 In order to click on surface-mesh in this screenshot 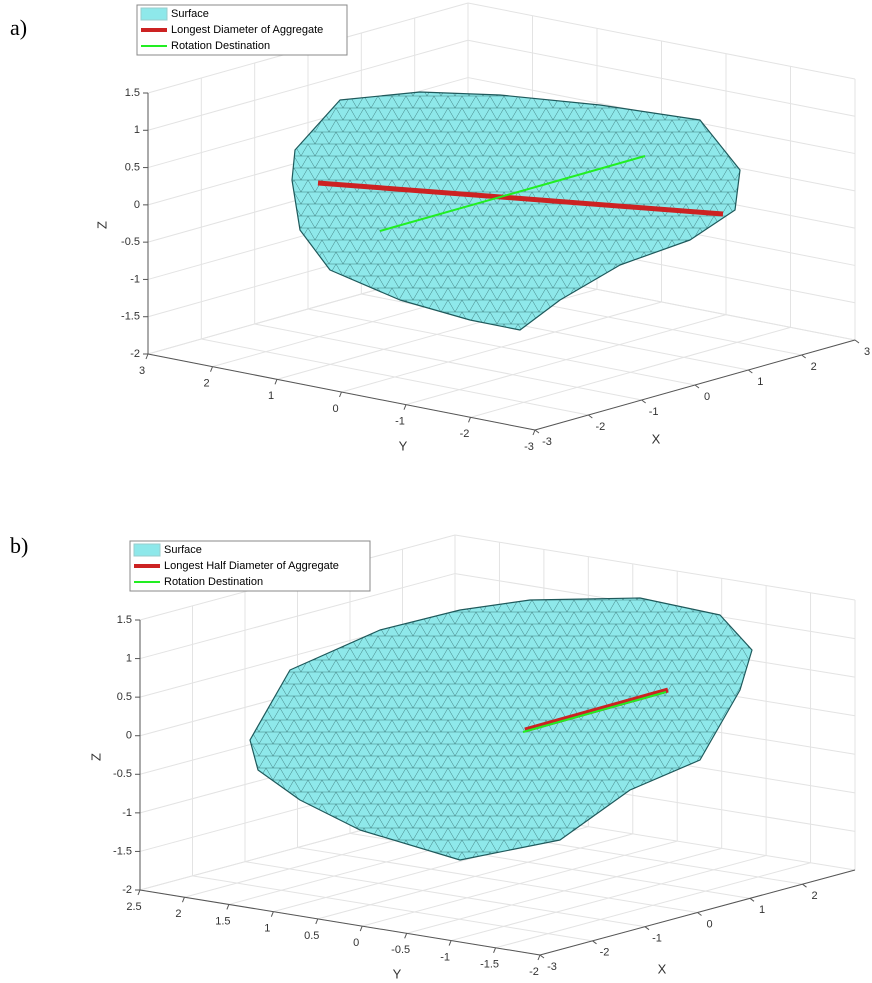, I will do `click(516, 211)`.